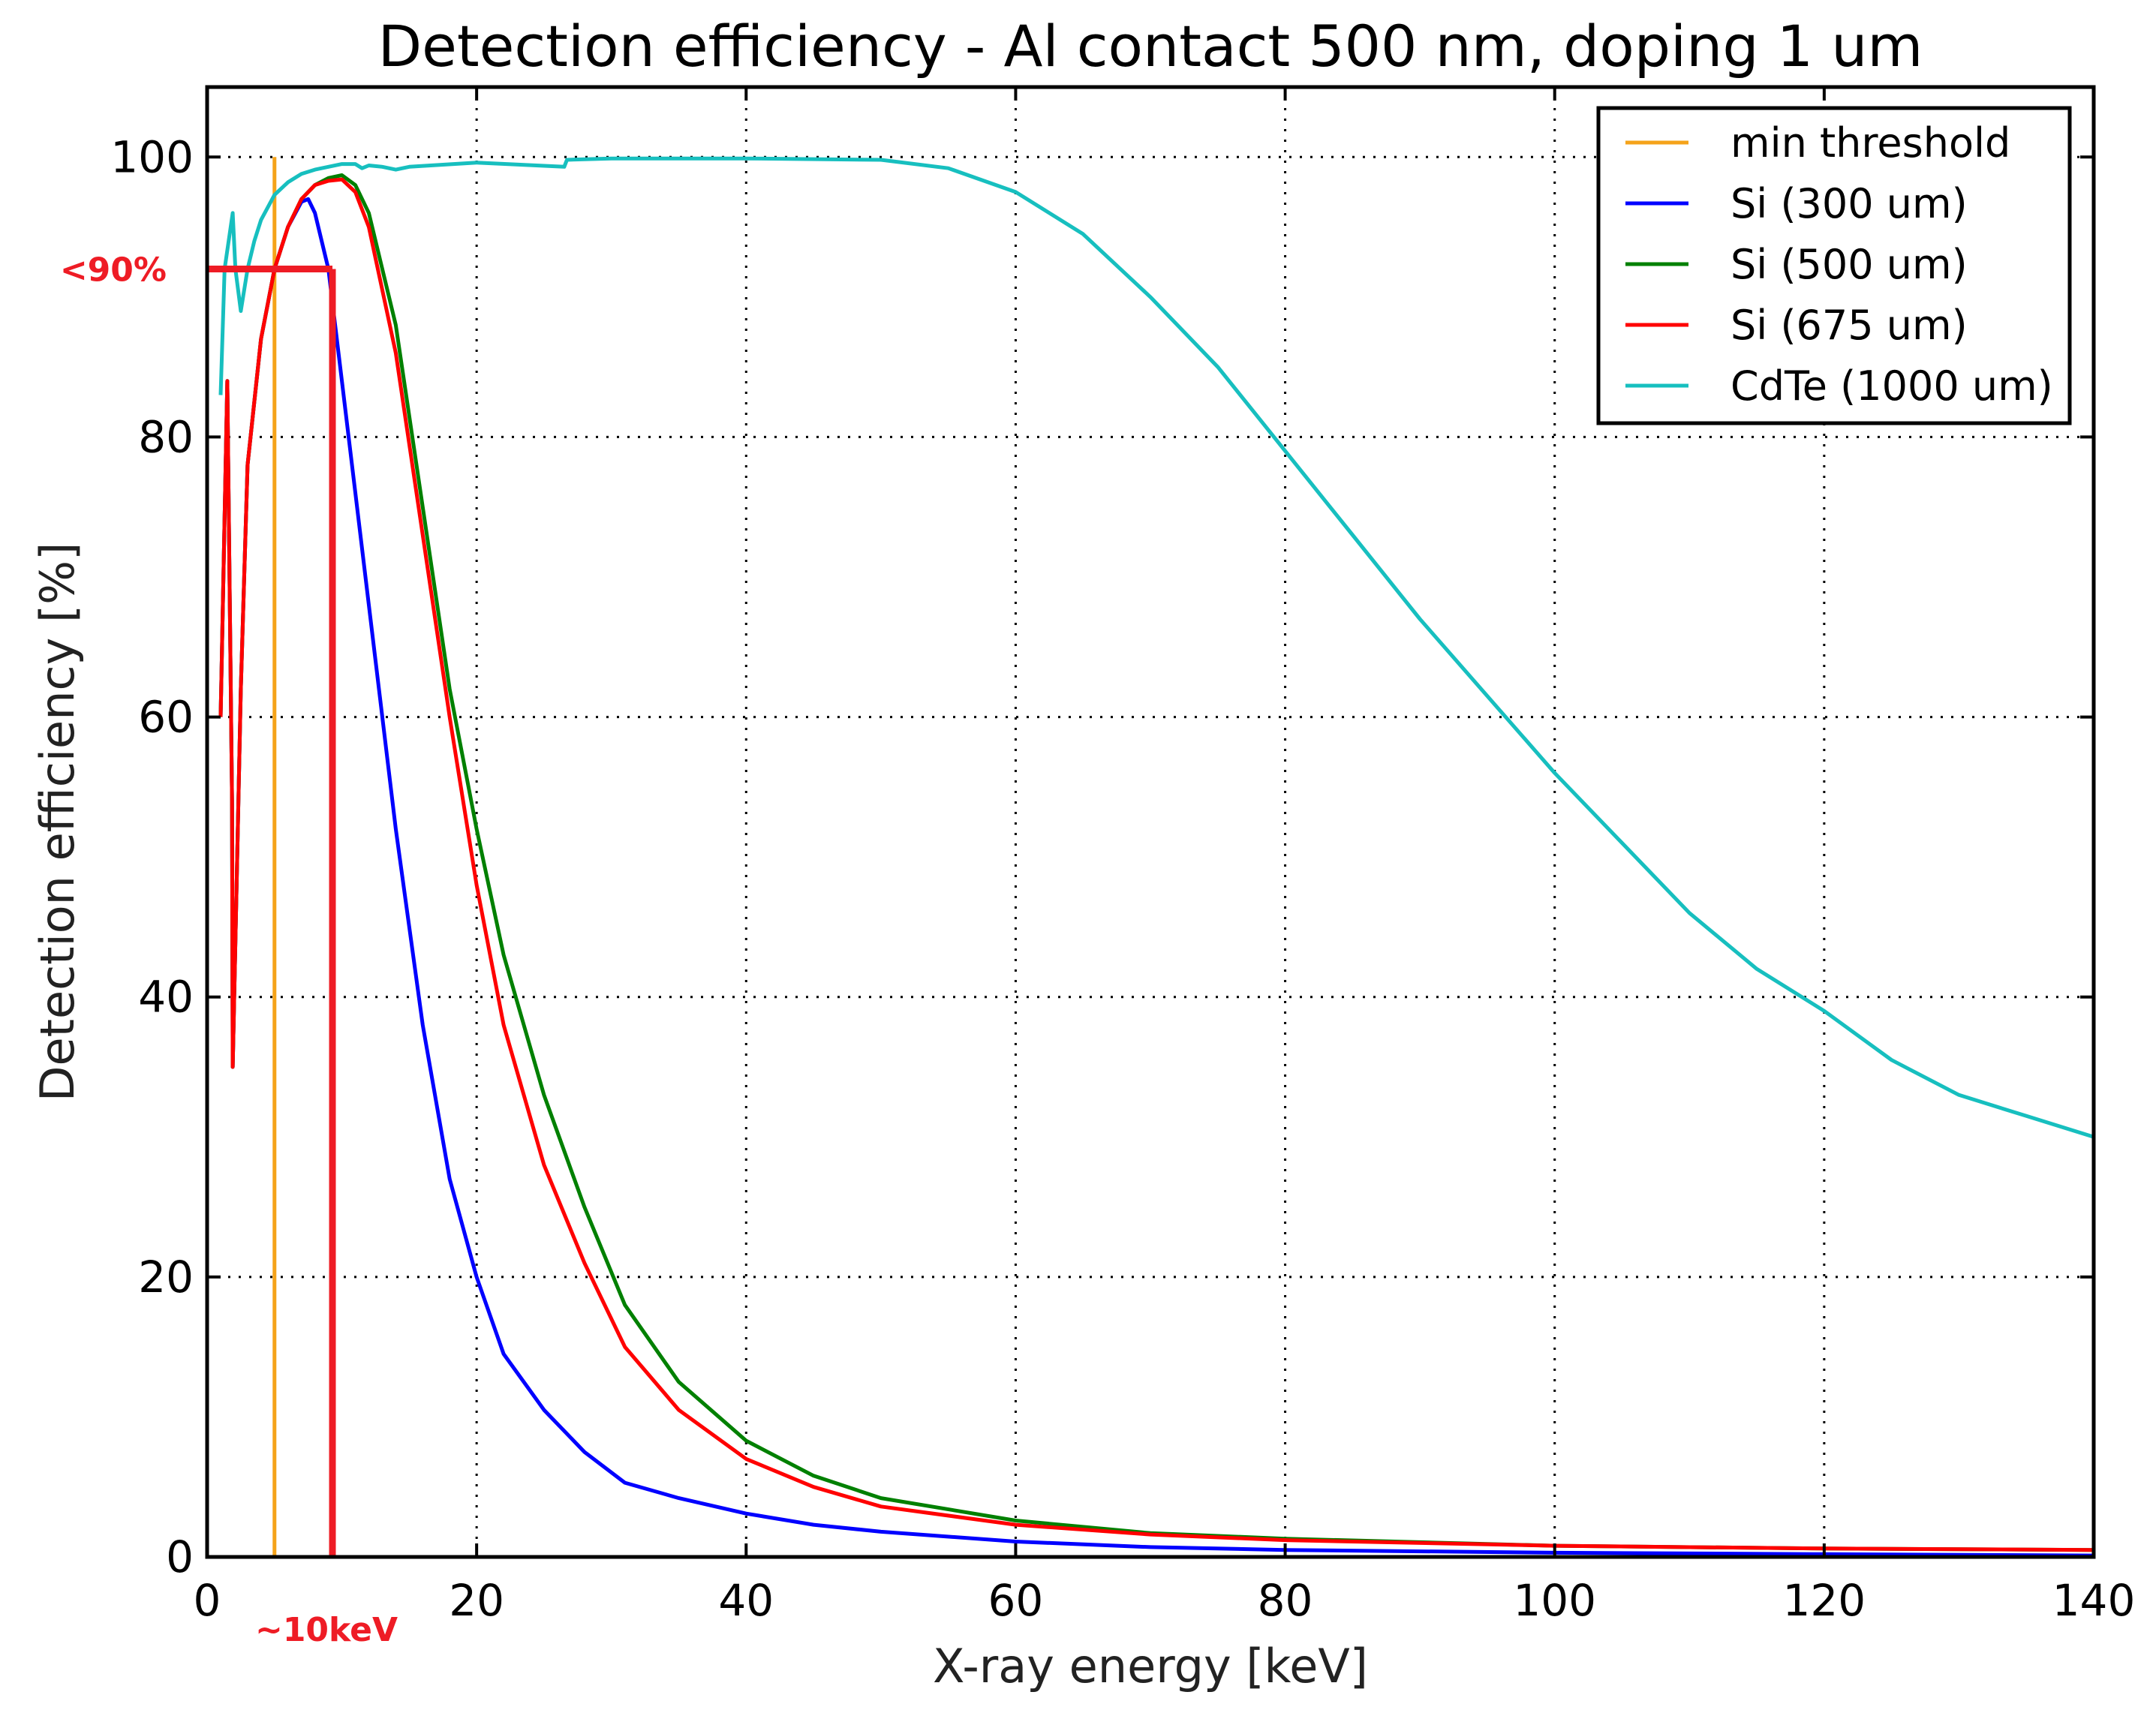 This screenshot has height=1710, width=2156. What do you see at coordinates (1824, 1600) in the screenshot?
I see `x-tick-label: 120` at bounding box center [1824, 1600].